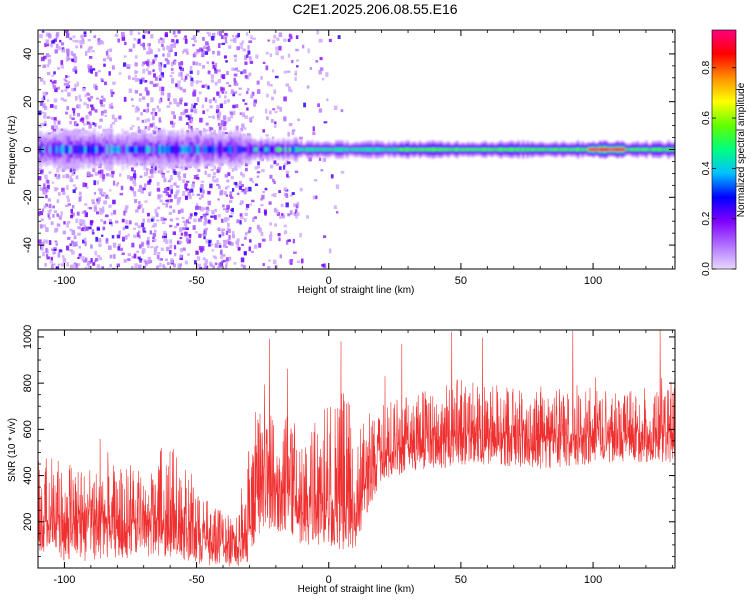 The height and width of the screenshot is (600, 750). What do you see at coordinates (706, 168) in the screenshot?
I see `colorbar-tick-label: 0.4` at bounding box center [706, 168].